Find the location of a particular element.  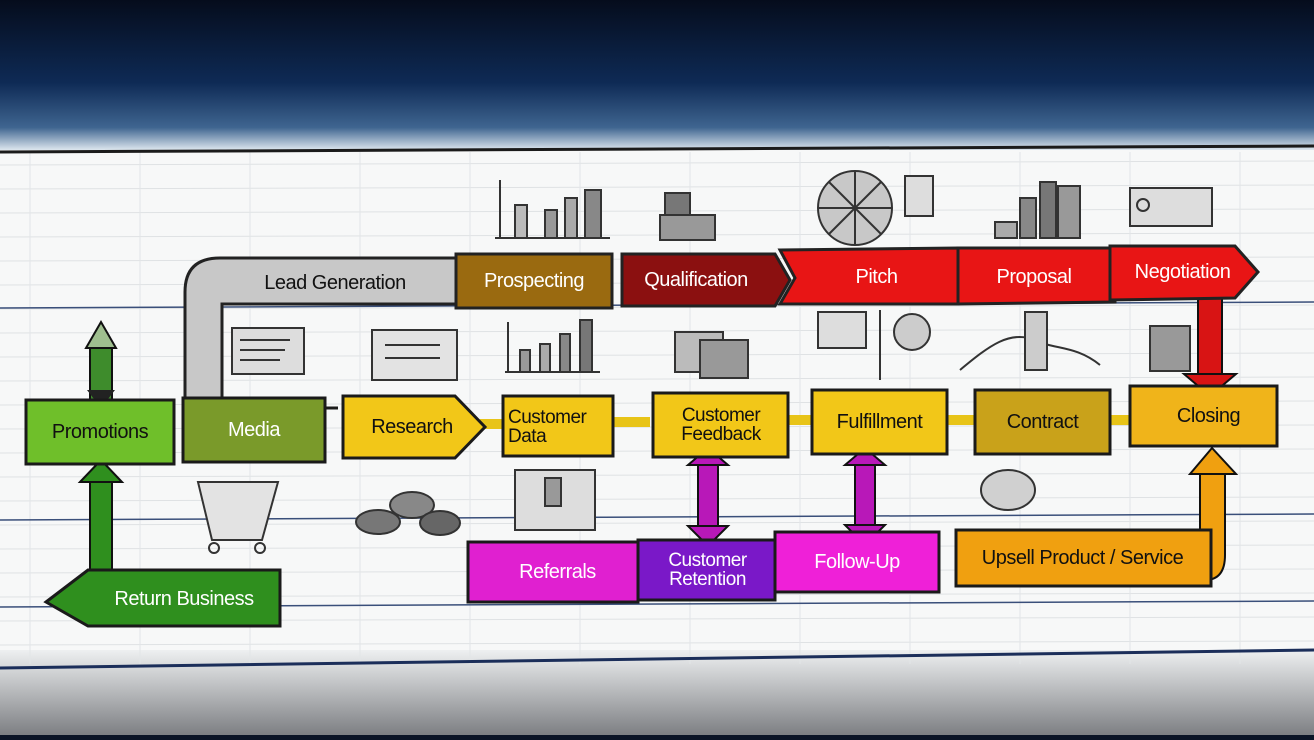

promotions-box is located at coordinates (100, 432).